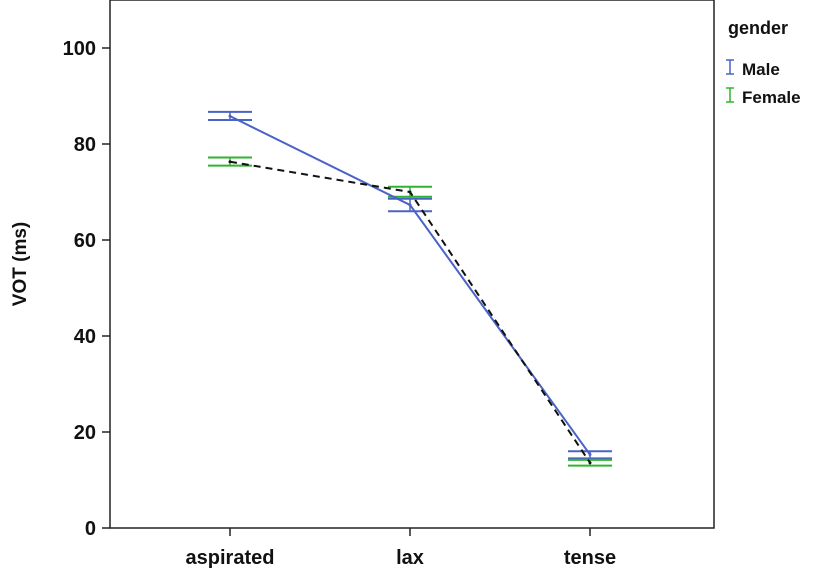 The width and height of the screenshot is (827, 571). I want to click on y-tick-label: 20, so click(85, 433).